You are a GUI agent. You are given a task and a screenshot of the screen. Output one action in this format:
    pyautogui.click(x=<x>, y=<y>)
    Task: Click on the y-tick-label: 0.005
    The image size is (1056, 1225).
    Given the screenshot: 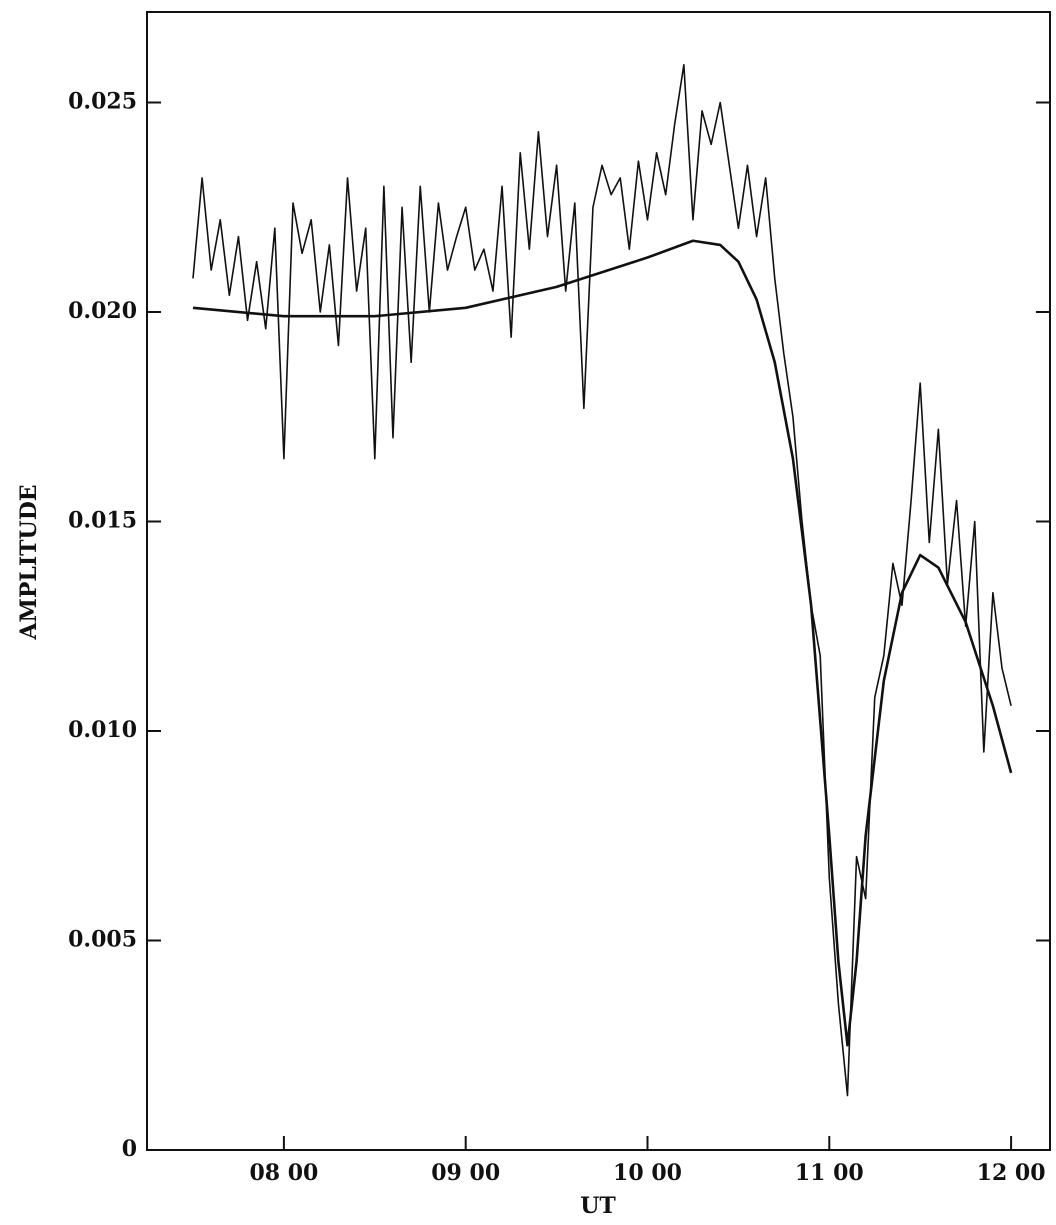 What is the action you would take?
    pyautogui.click(x=102, y=940)
    